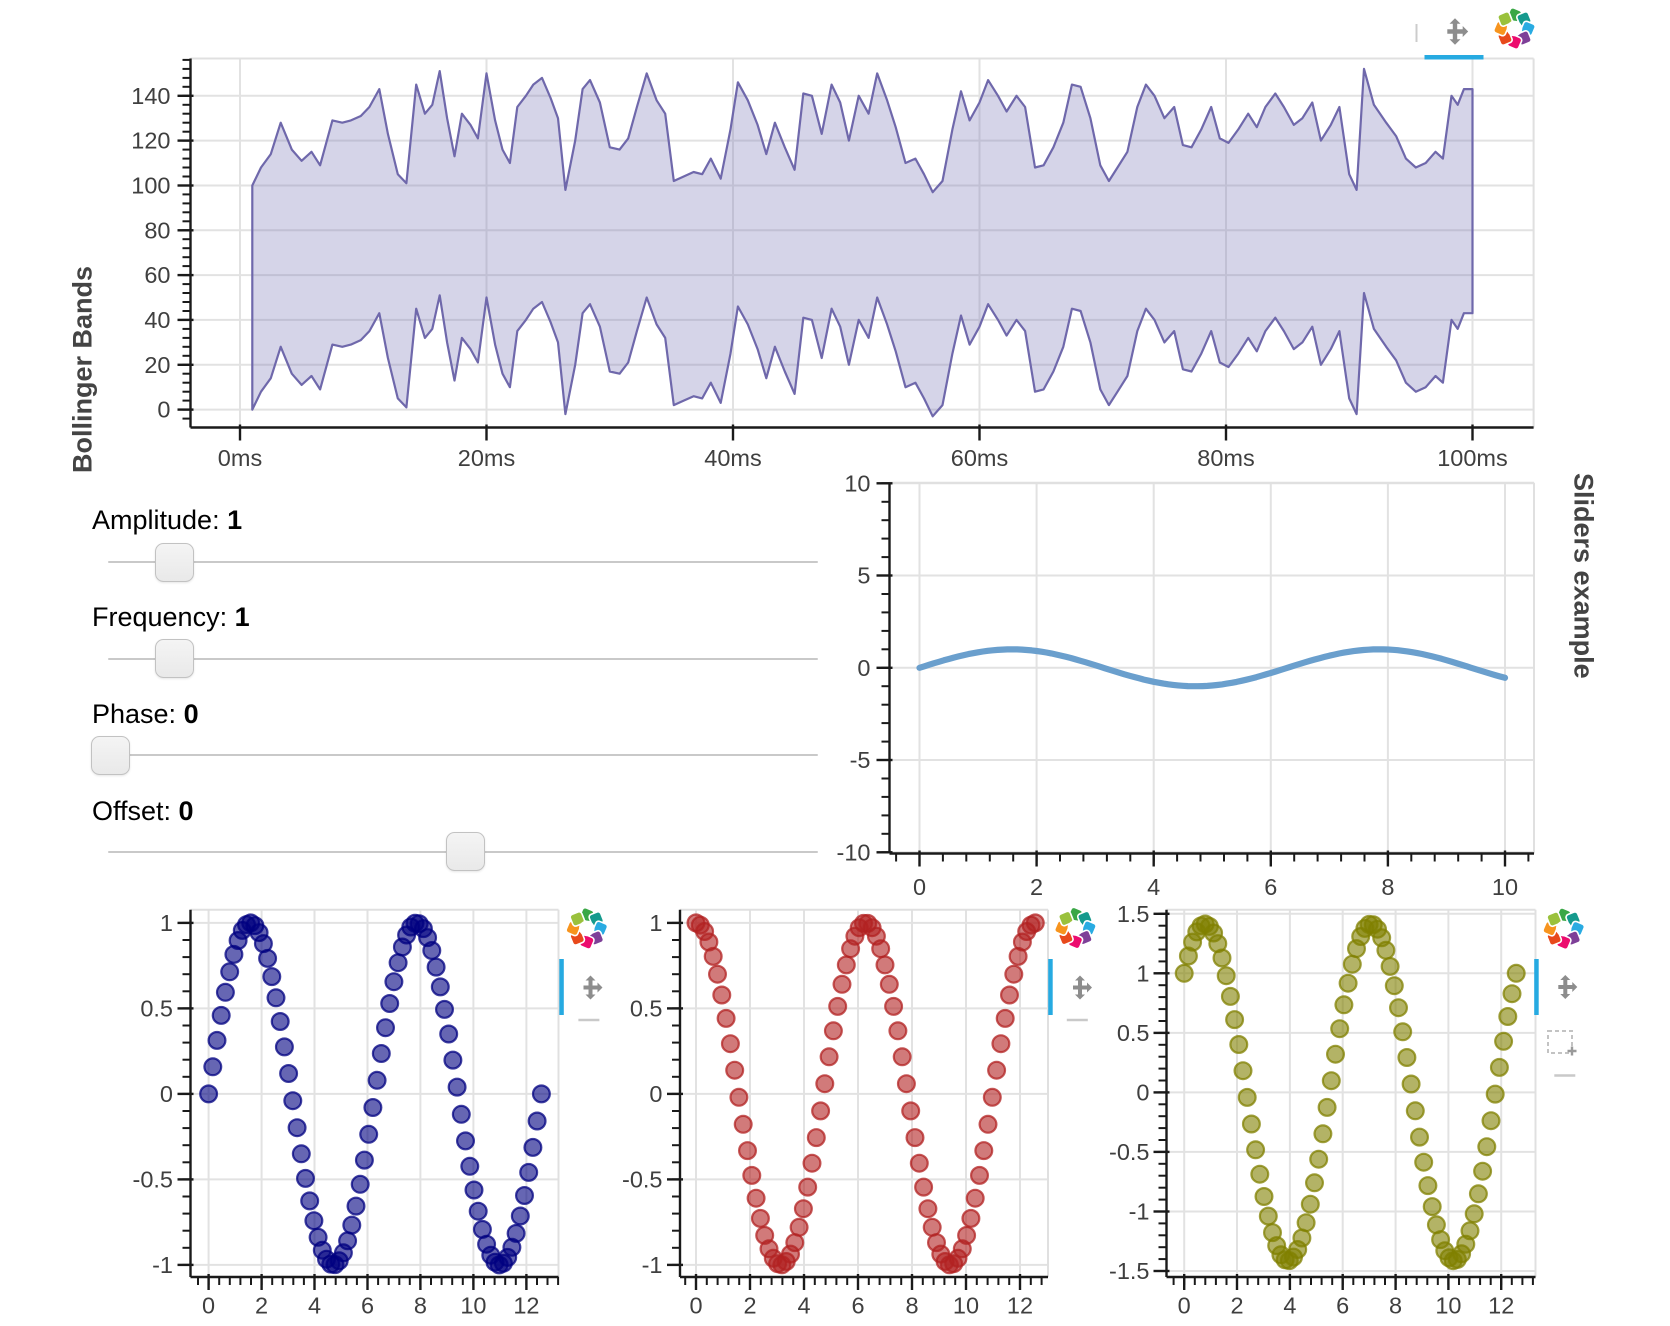 Image resolution: width=1670 pixels, height=1326 pixels. Describe the element at coordinates (486, 458) in the screenshot. I see `svg-text: 20ms` at that location.